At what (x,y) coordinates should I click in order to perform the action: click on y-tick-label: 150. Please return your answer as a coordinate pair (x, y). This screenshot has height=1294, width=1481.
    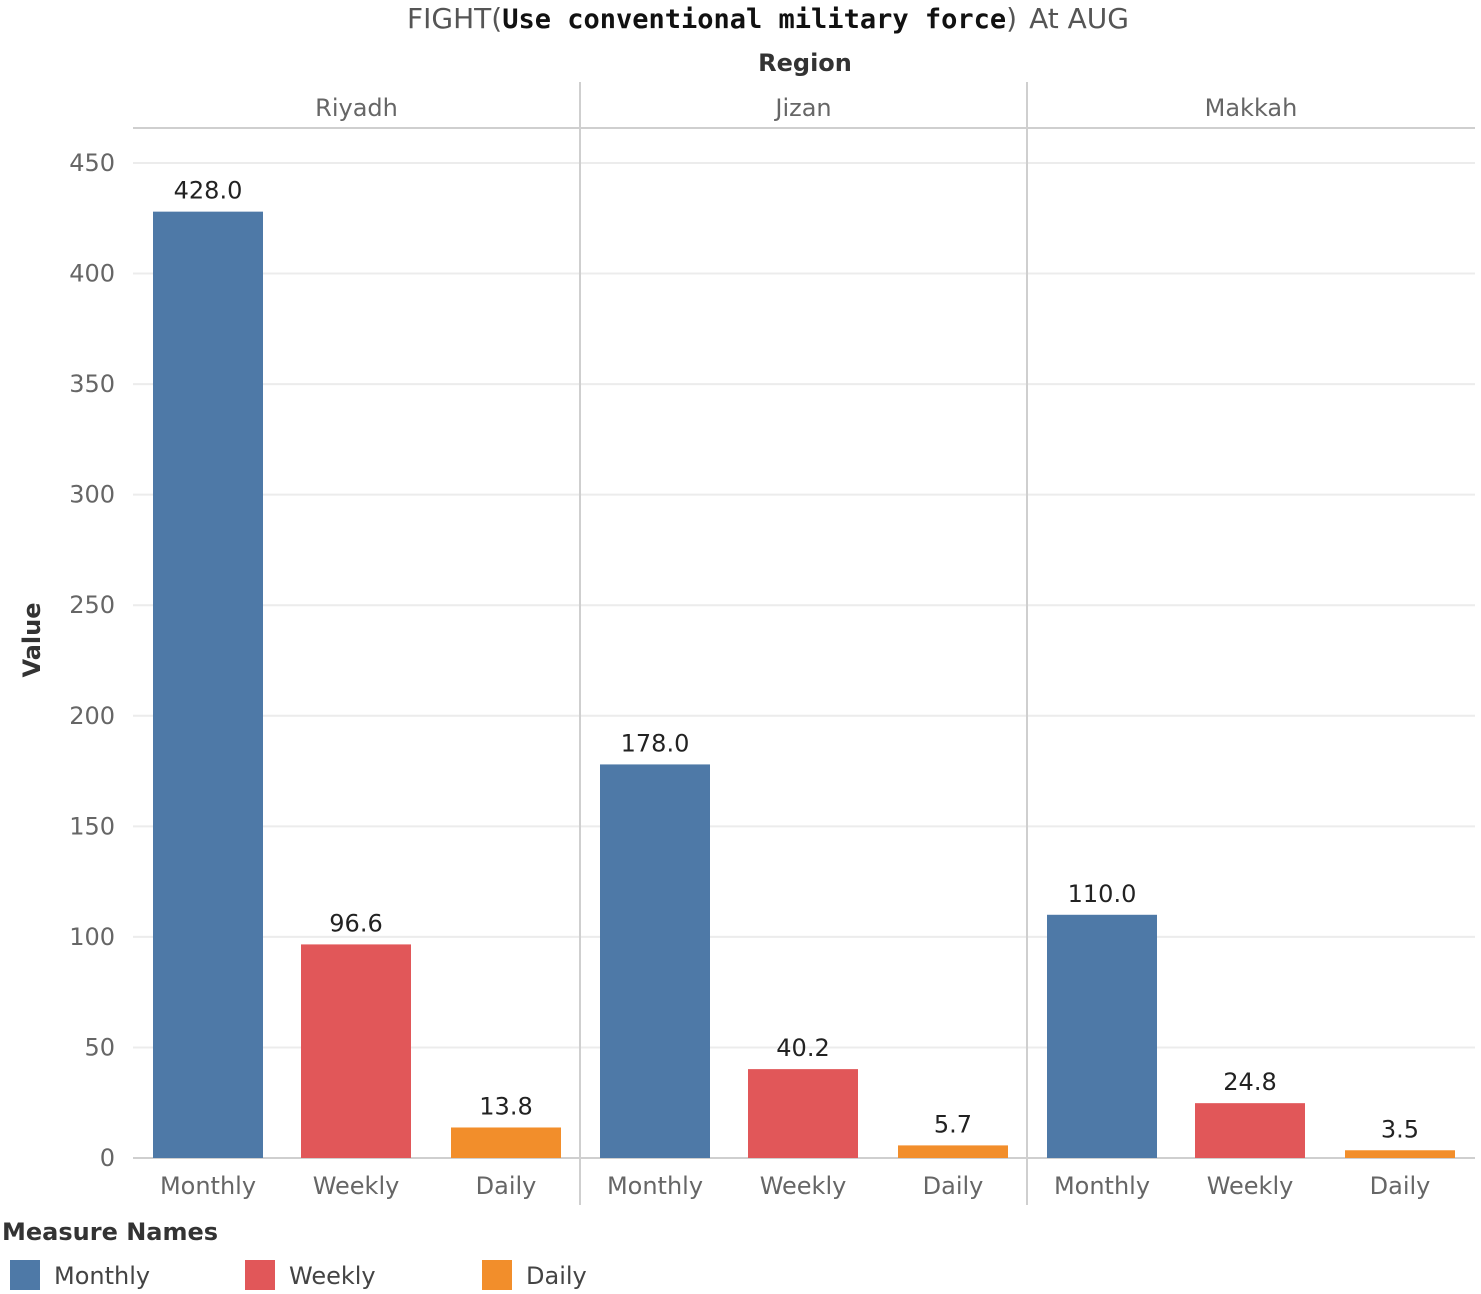
    Looking at the image, I should click on (92, 826).